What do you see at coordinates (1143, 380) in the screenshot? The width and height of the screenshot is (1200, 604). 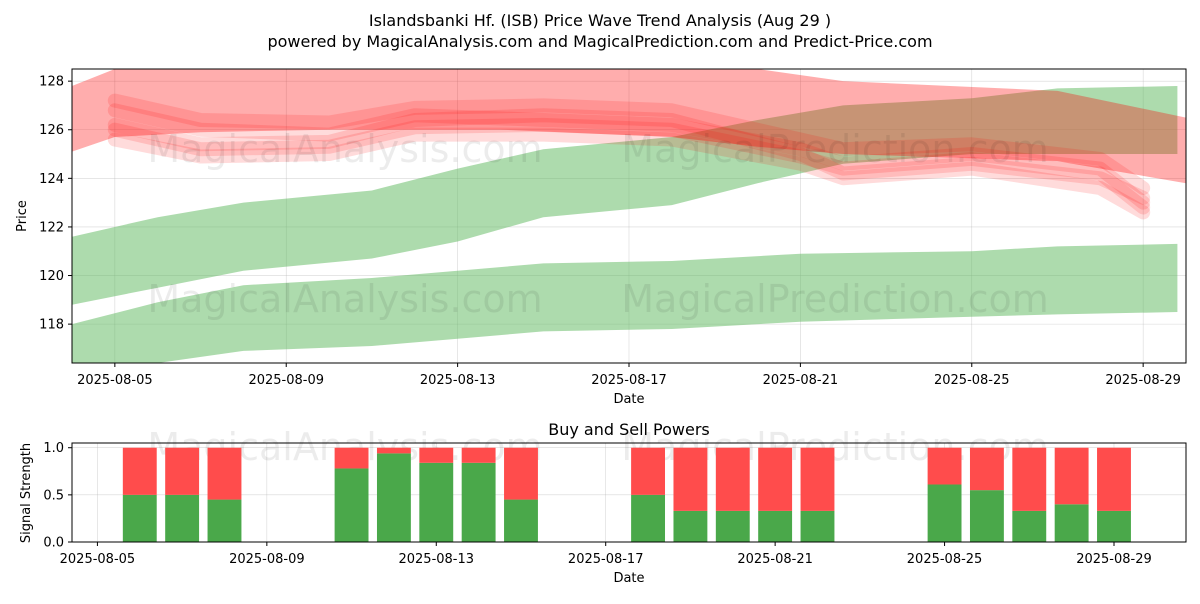 I see `price-x-tick-label: 2025-08-29` at bounding box center [1143, 380].